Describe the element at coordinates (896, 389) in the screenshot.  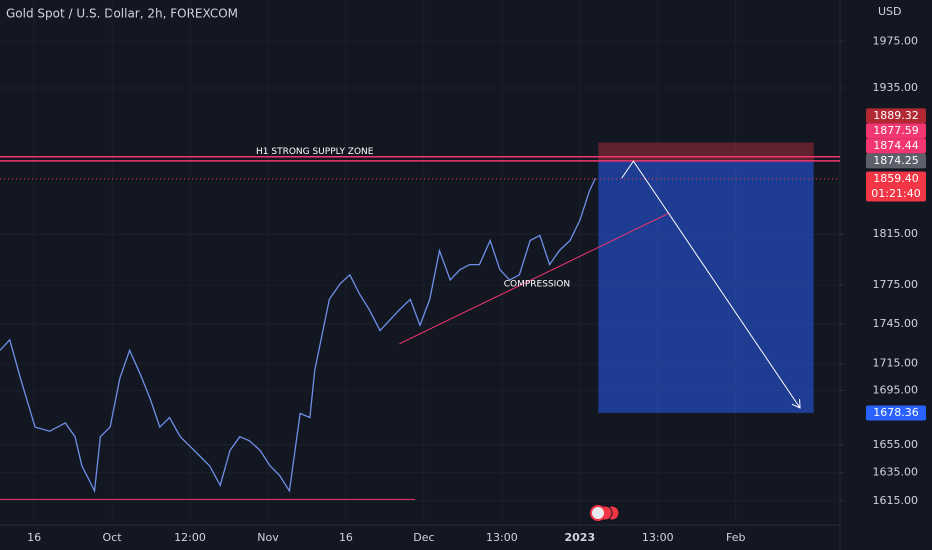
I see `y-tick-label: 1695.00` at that location.